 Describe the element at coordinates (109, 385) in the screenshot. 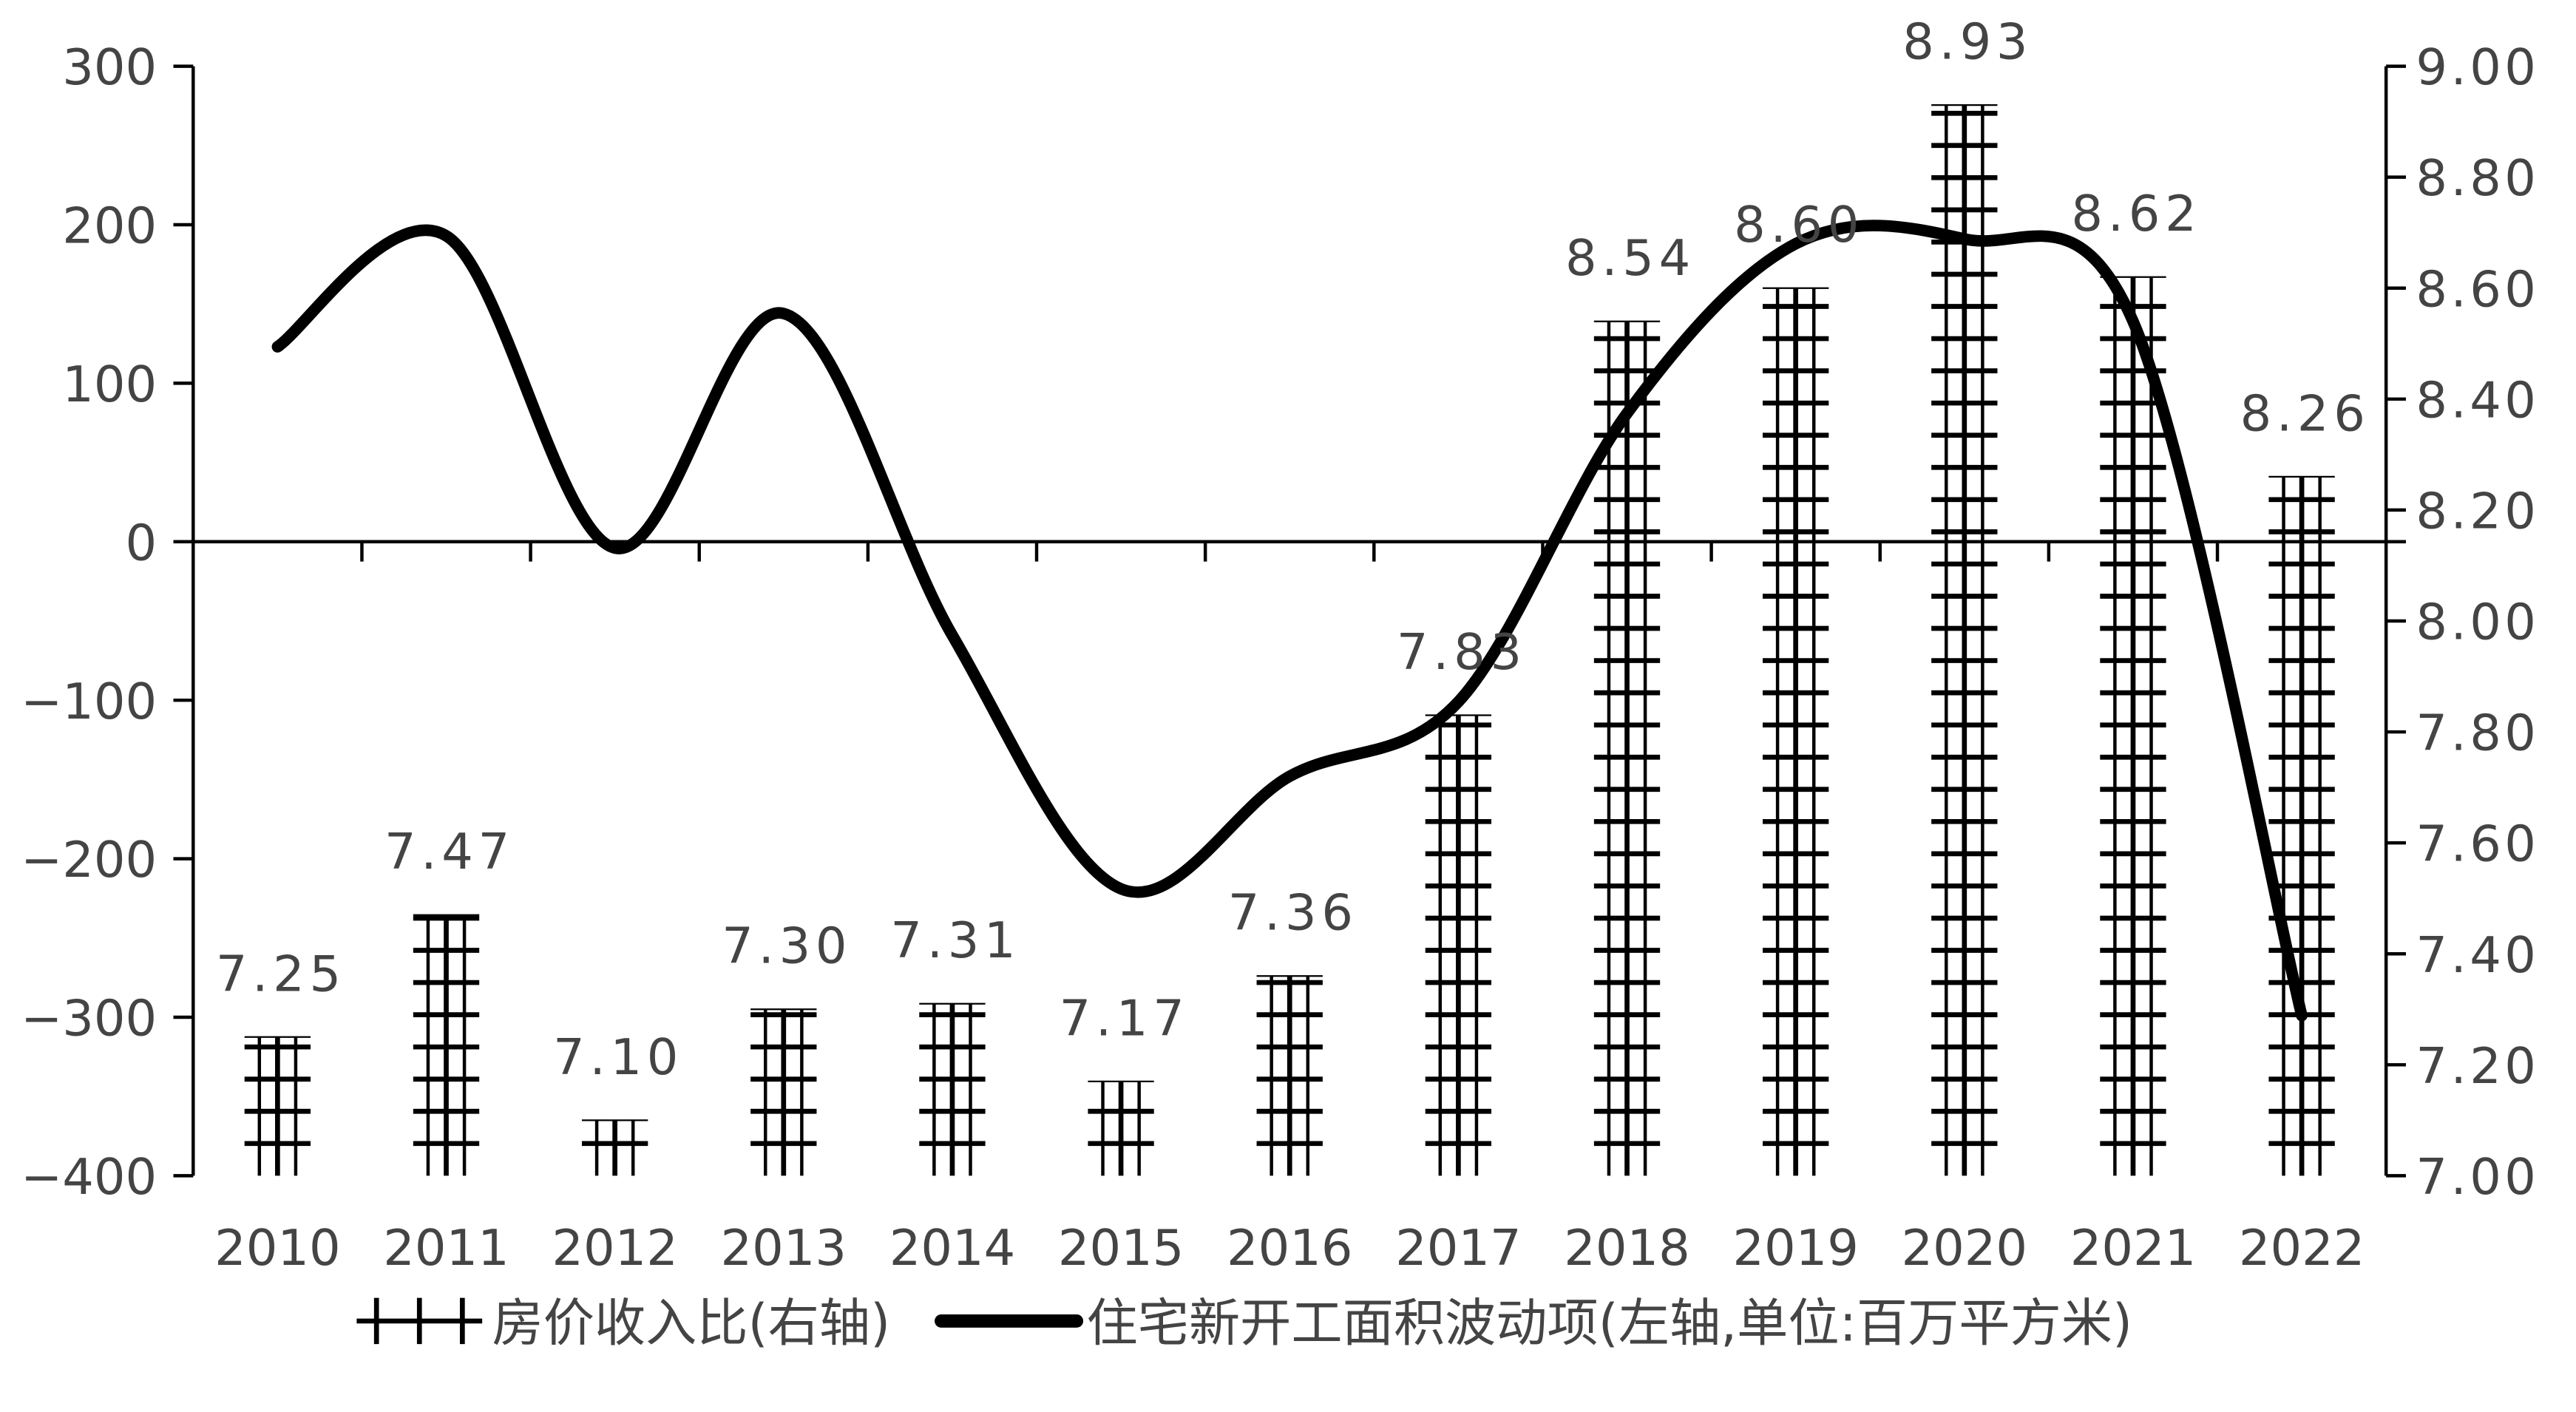

I see `left-tick-label: 100` at that location.